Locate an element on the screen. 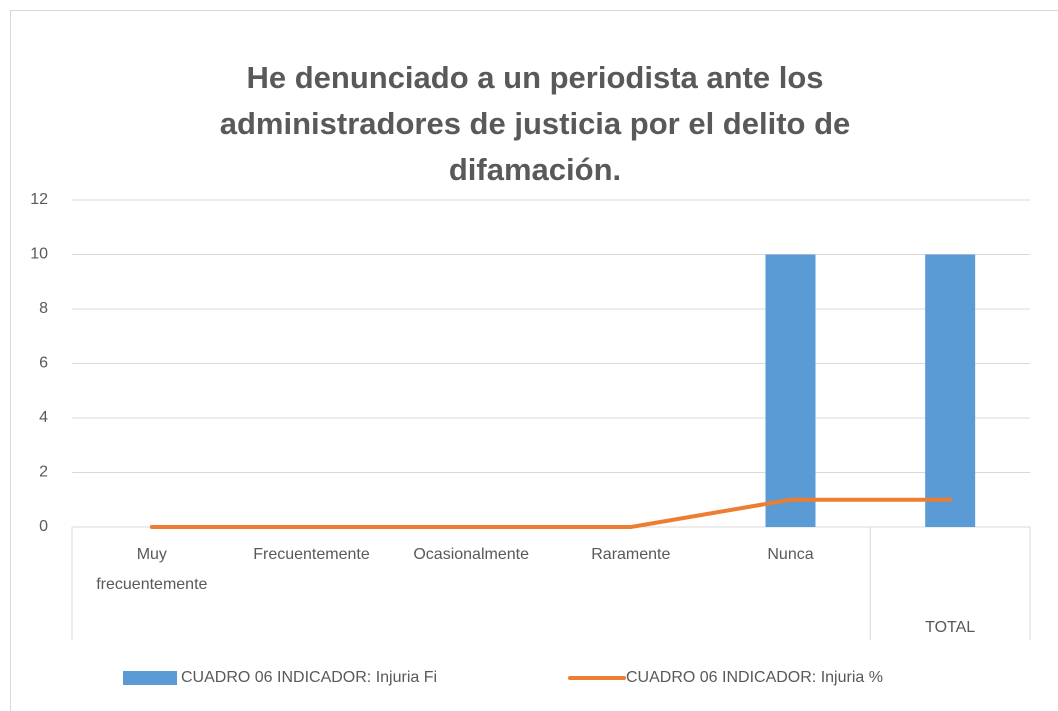 Image resolution: width=1058 pixels, height=711 pixels. y-tick-label: 10 is located at coordinates (39, 254).